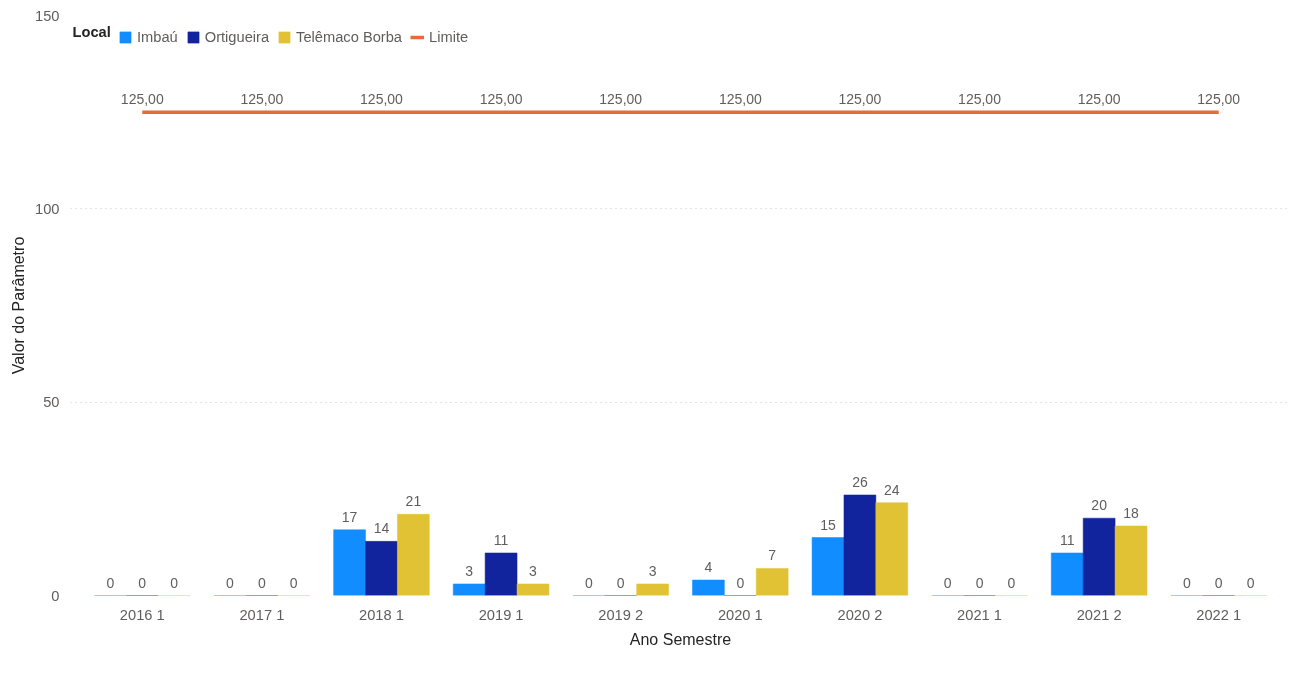 The height and width of the screenshot is (687, 1311). I want to click on x-tick-label: 2021 2, so click(1099, 614).